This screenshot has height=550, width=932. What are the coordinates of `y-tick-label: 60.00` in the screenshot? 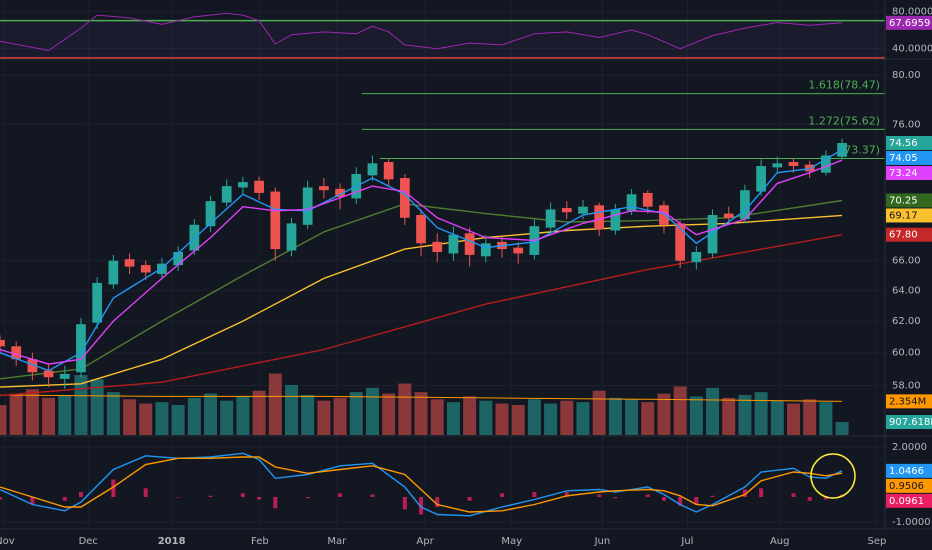 It's located at (906, 353).